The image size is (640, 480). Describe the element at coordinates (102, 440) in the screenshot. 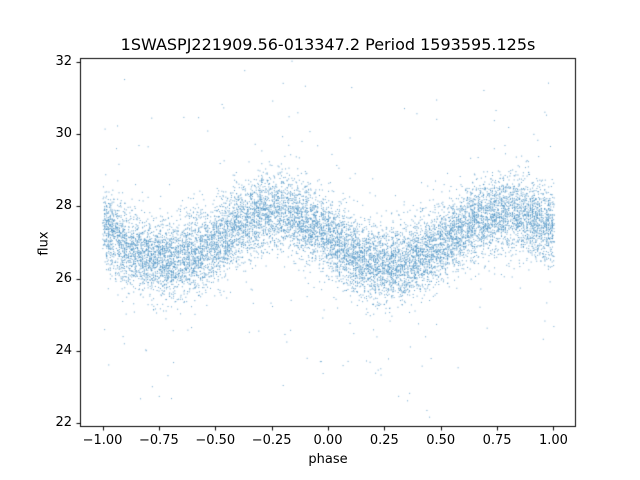

I see `x-tick-label: −1.00` at that location.